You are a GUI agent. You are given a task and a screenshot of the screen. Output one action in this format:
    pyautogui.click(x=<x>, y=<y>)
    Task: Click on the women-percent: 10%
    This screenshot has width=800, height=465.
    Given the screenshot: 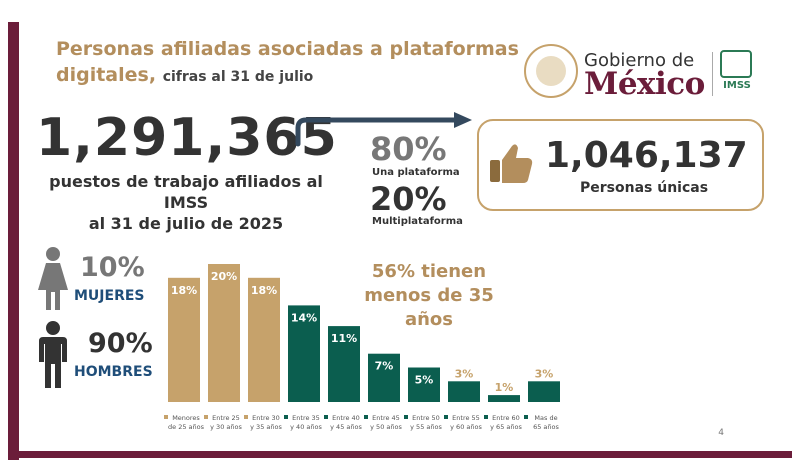 What is the action you would take?
    pyautogui.click(x=112, y=267)
    